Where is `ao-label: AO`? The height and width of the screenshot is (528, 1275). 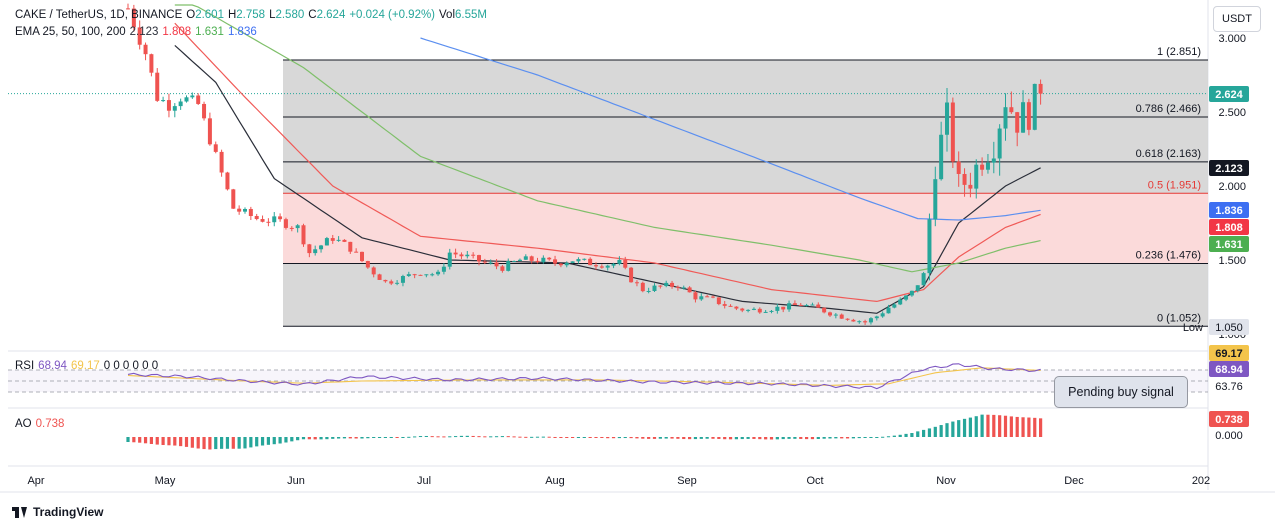 ao-label: AO is located at coordinates (23, 424).